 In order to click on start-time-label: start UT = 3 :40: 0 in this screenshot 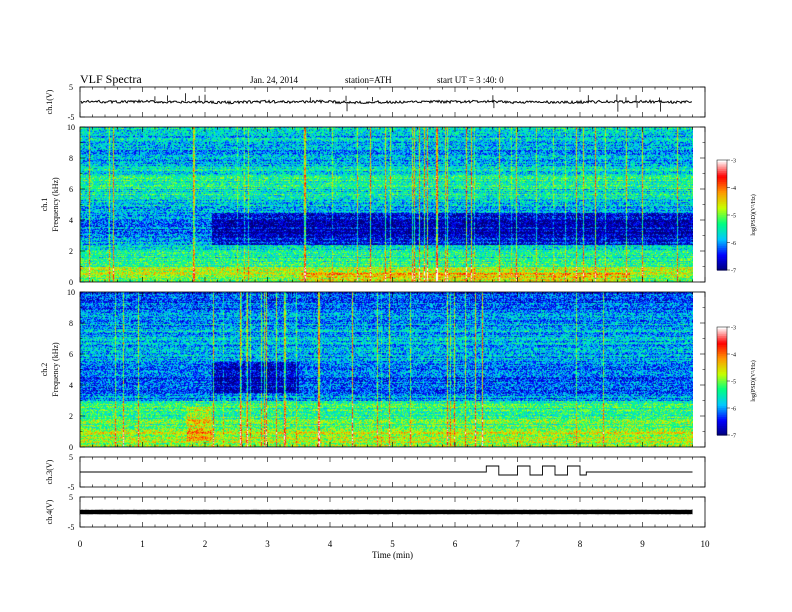, I will do `click(470, 80)`.